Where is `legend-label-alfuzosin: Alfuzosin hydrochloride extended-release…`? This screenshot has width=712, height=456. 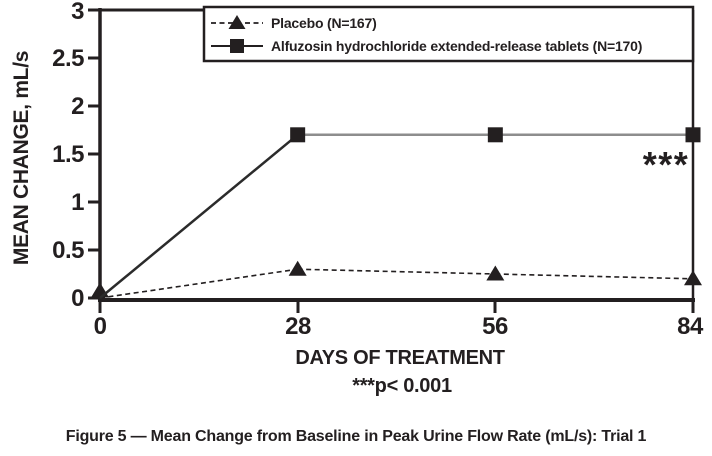
legend-label-alfuzosin: Alfuzosin hydrochloride extended-release… is located at coordinates (456, 46).